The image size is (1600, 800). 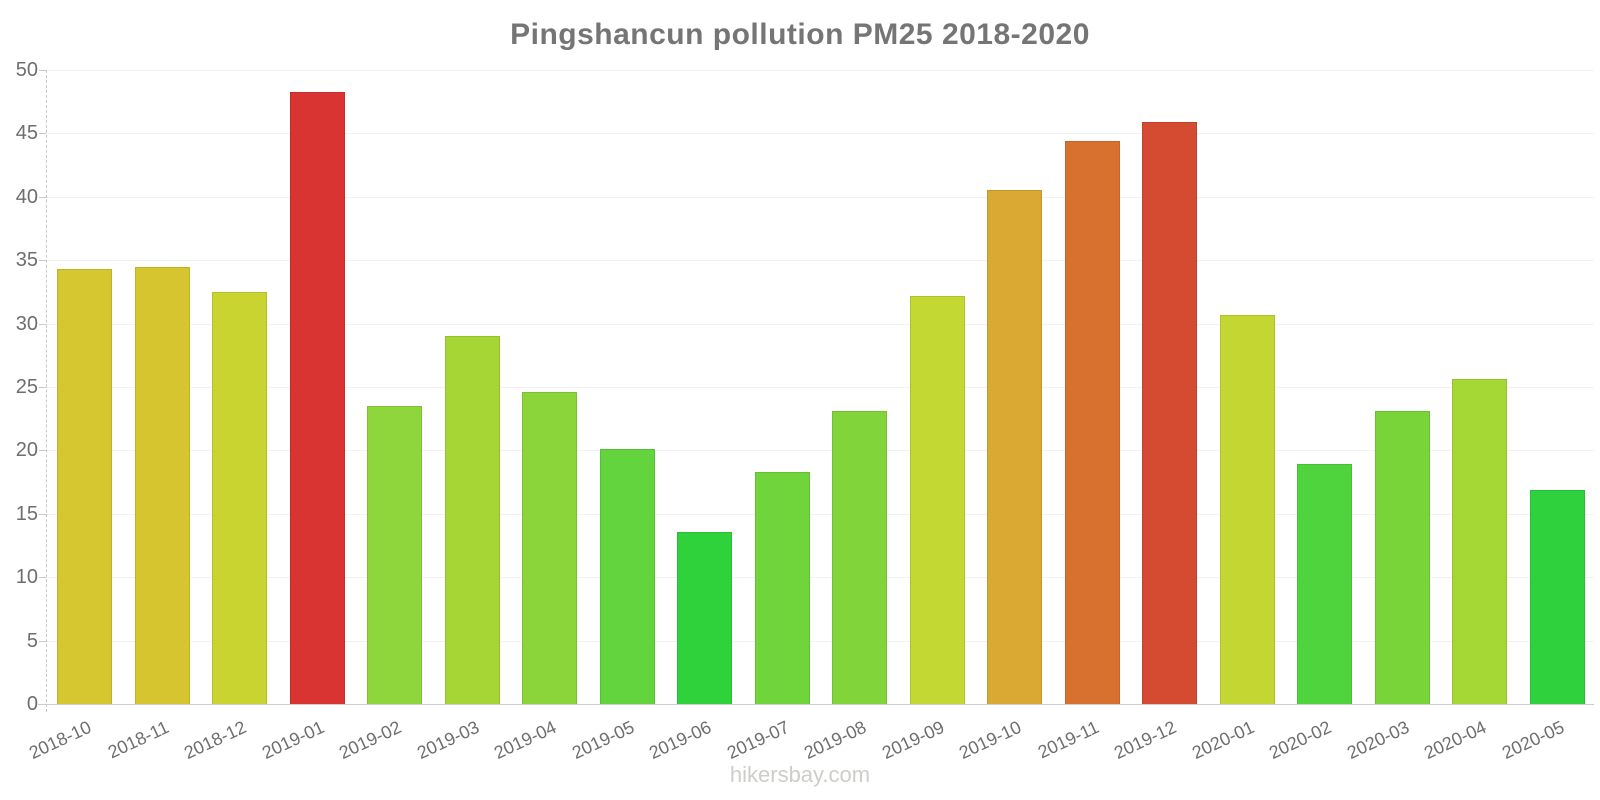 What do you see at coordinates (1145, 739) in the screenshot?
I see `x-axis-label: 2019-12` at bounding box center [1145, 739].